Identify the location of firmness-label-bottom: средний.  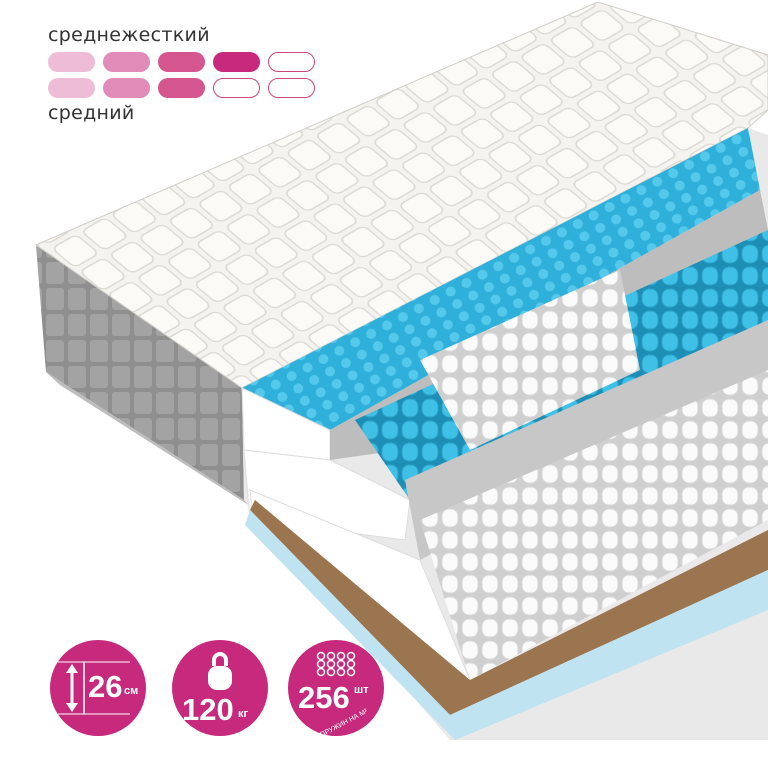
(91, 113).